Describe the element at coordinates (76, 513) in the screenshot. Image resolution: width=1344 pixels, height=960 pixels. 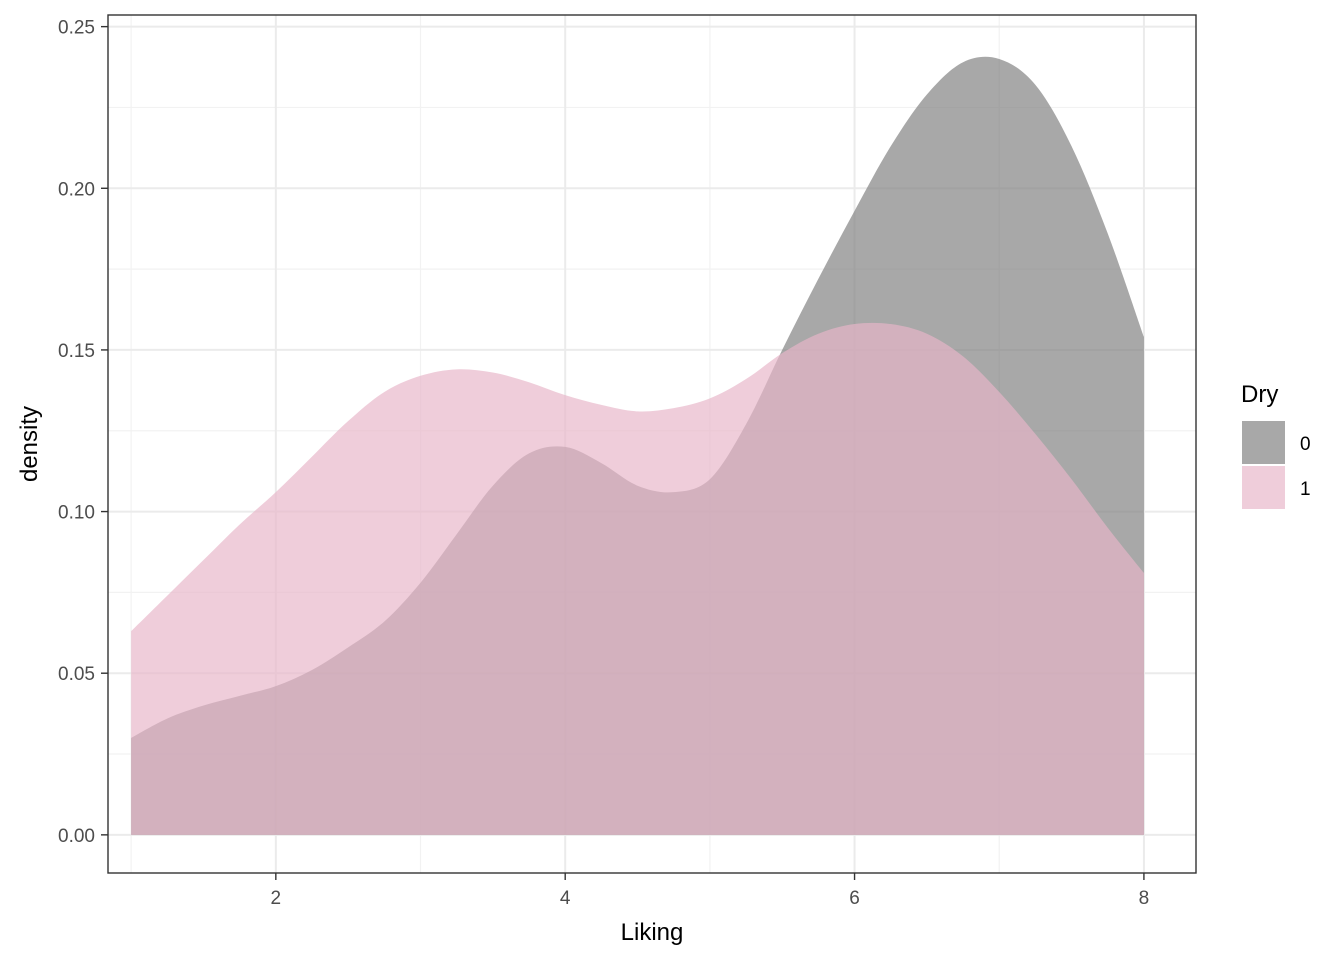
I see `y-tick-label: 0.10` at that location.